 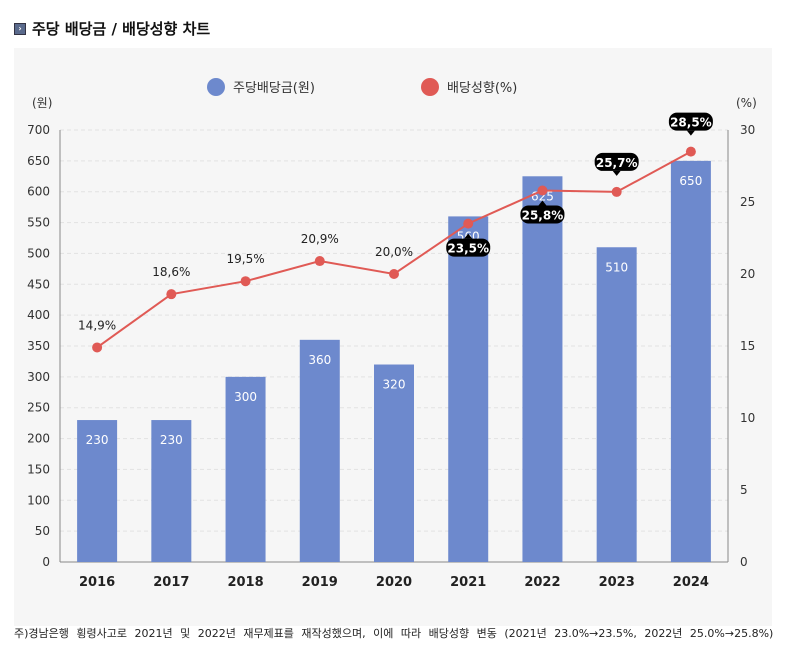 What do you see at coordinates (747, 130) in the screenshot?
I see `right-tick-label: 30` at bounding box center [747, 130].